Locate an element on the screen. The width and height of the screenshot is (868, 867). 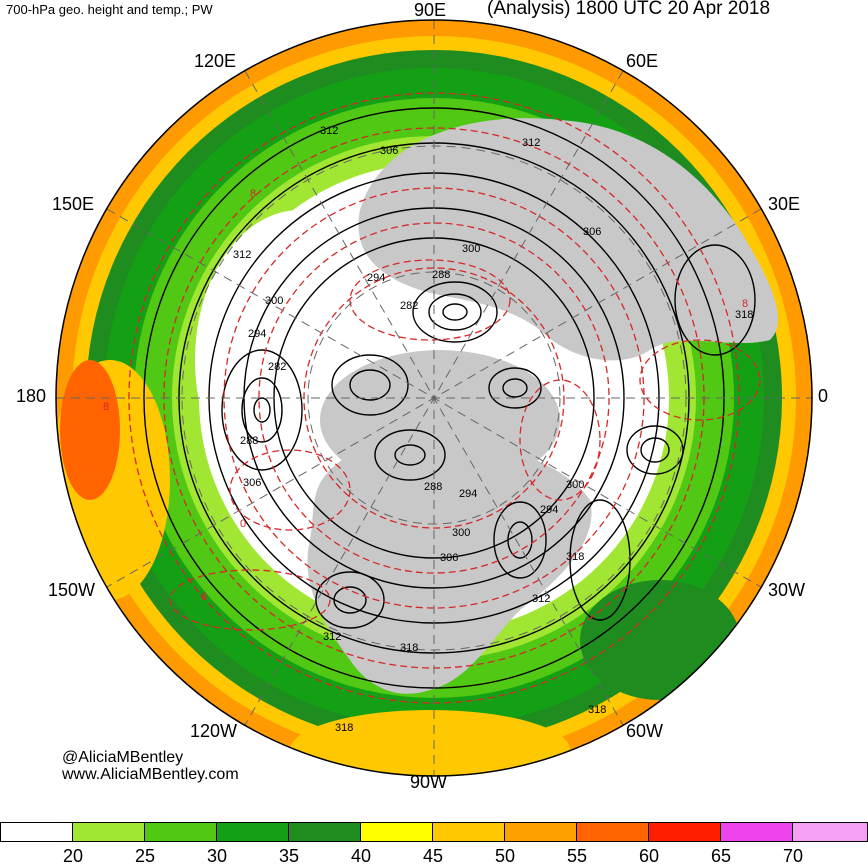
colorbar-tick-label: 65 is located at coordinates (721, 856).